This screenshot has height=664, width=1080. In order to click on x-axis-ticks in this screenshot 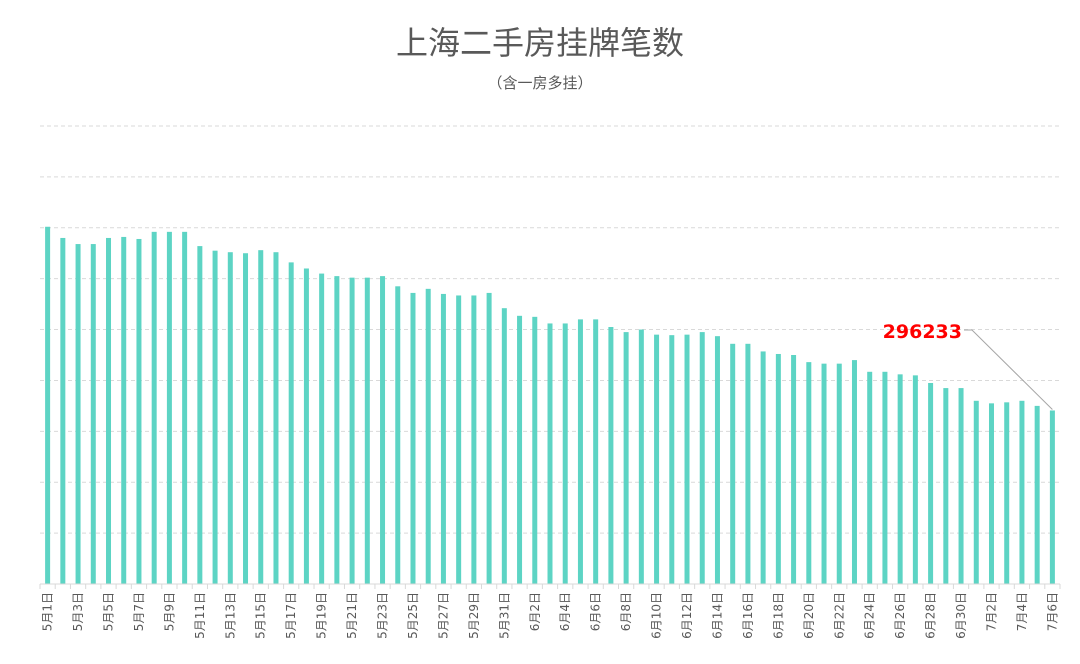, I will do `click(550, 586)`.